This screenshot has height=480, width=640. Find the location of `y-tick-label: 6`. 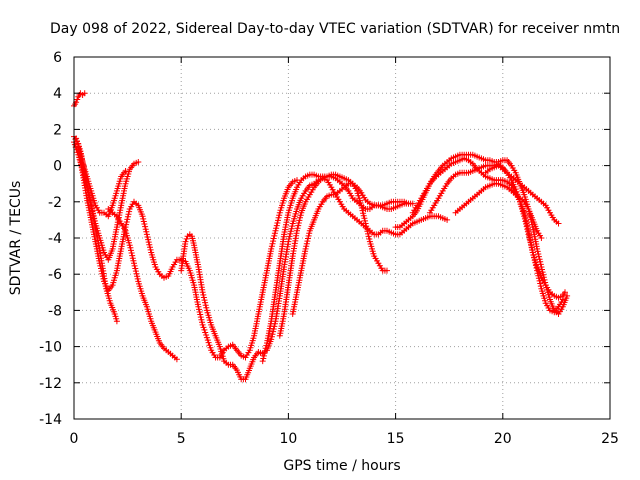

y-tick-label: 6 is located at coordinates (57, 58).